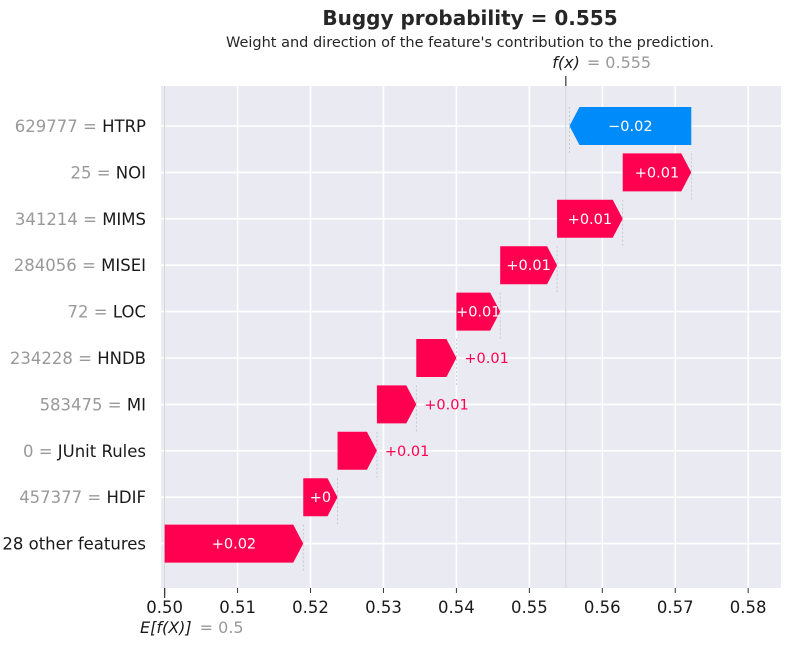  What do you see at coordinates (123, 265) in the screenshot?
I see `feature-name: MISEI` at bounding box center [123, 265].